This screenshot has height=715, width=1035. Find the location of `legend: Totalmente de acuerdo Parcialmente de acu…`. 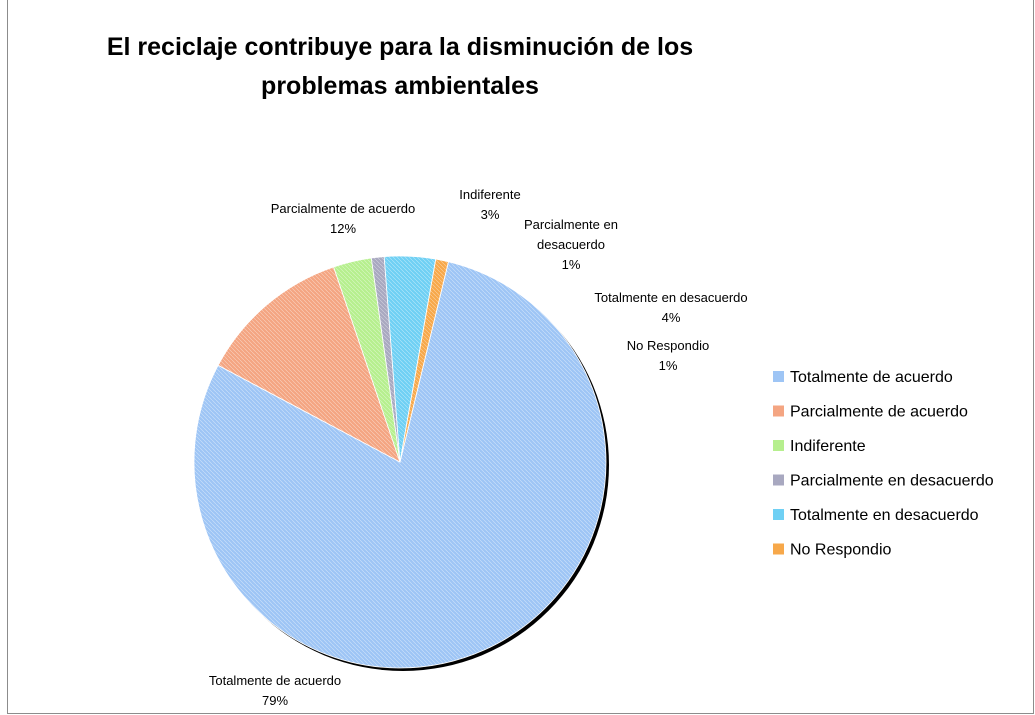

legend: Totalmente de acuerdo Parcialmente de acu… is located at coordinates (883, 464).